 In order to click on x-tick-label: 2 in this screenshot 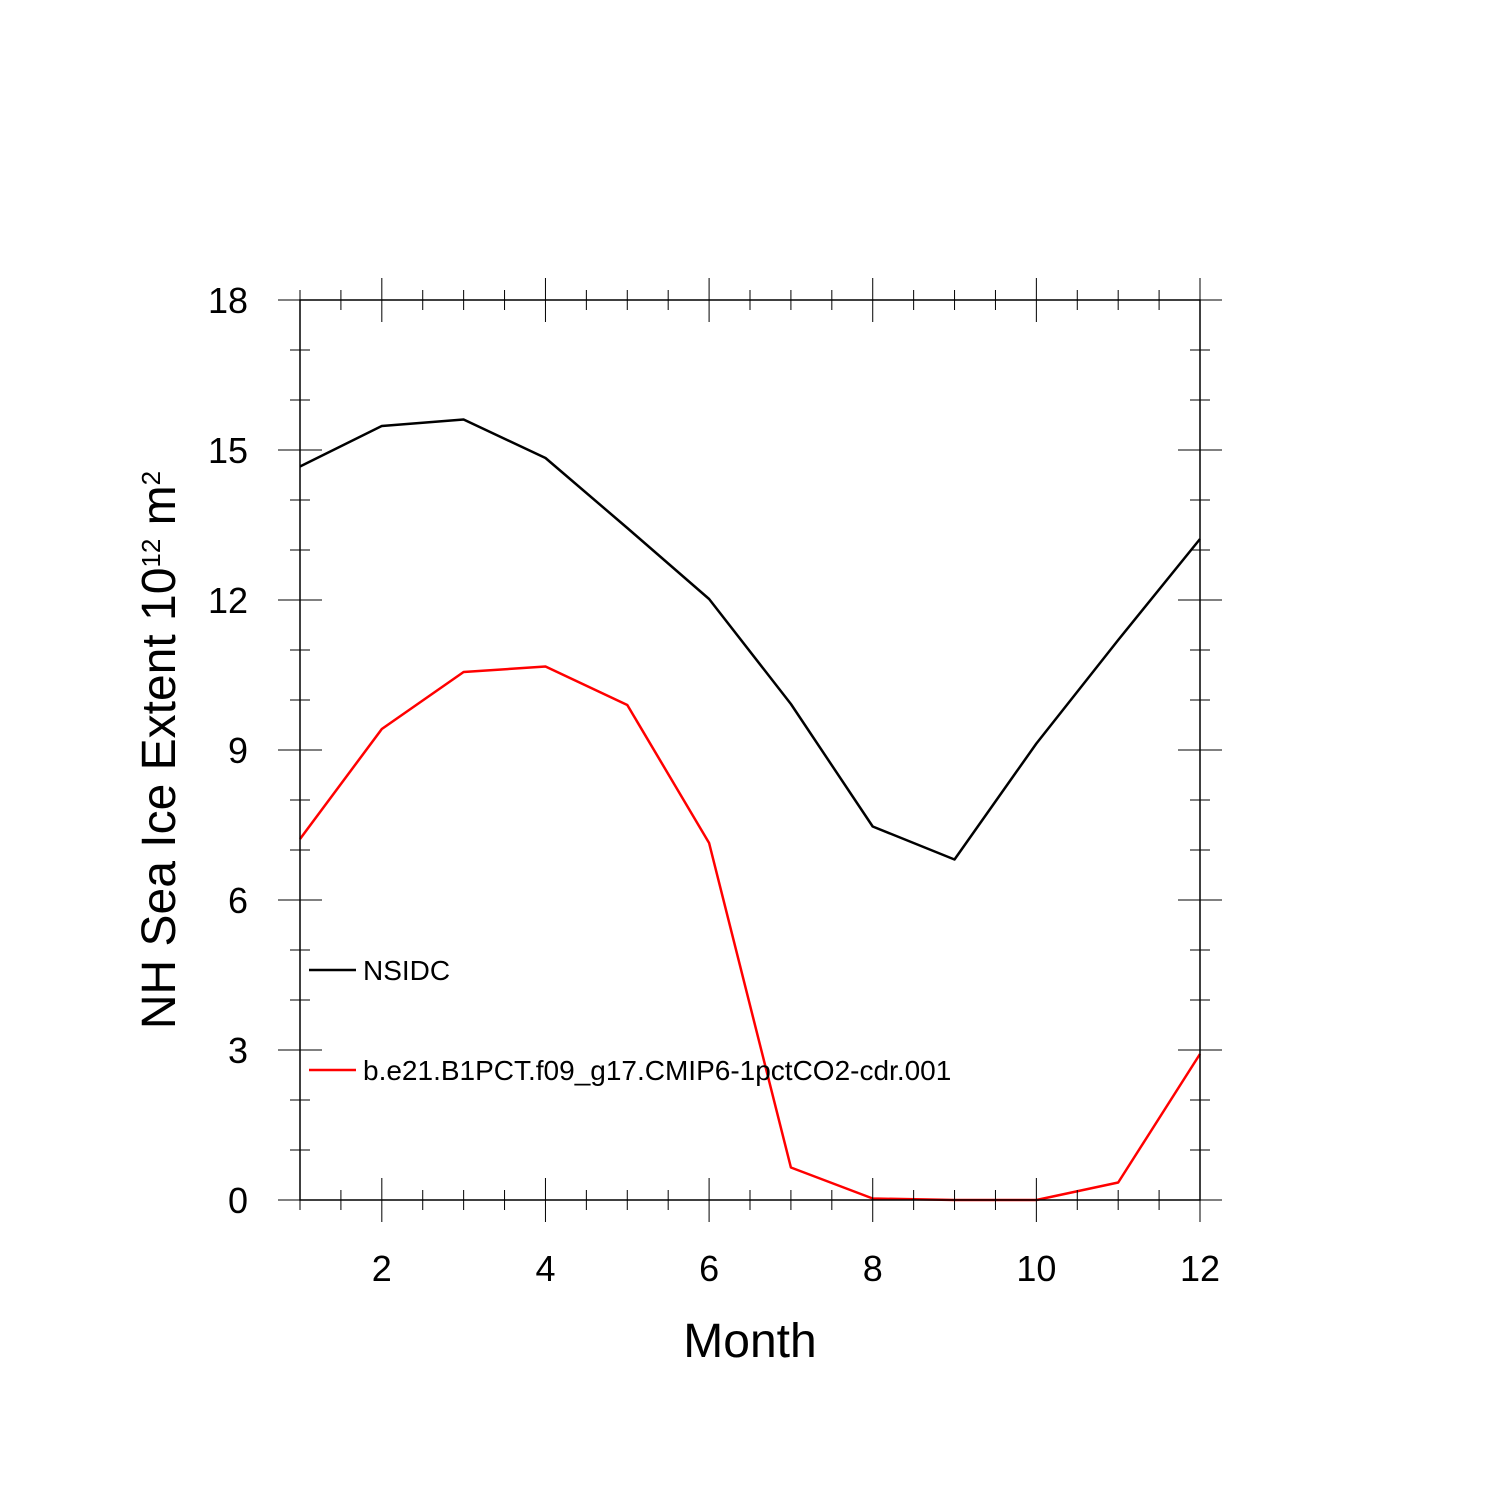, I will do `click(382, 1268)`.